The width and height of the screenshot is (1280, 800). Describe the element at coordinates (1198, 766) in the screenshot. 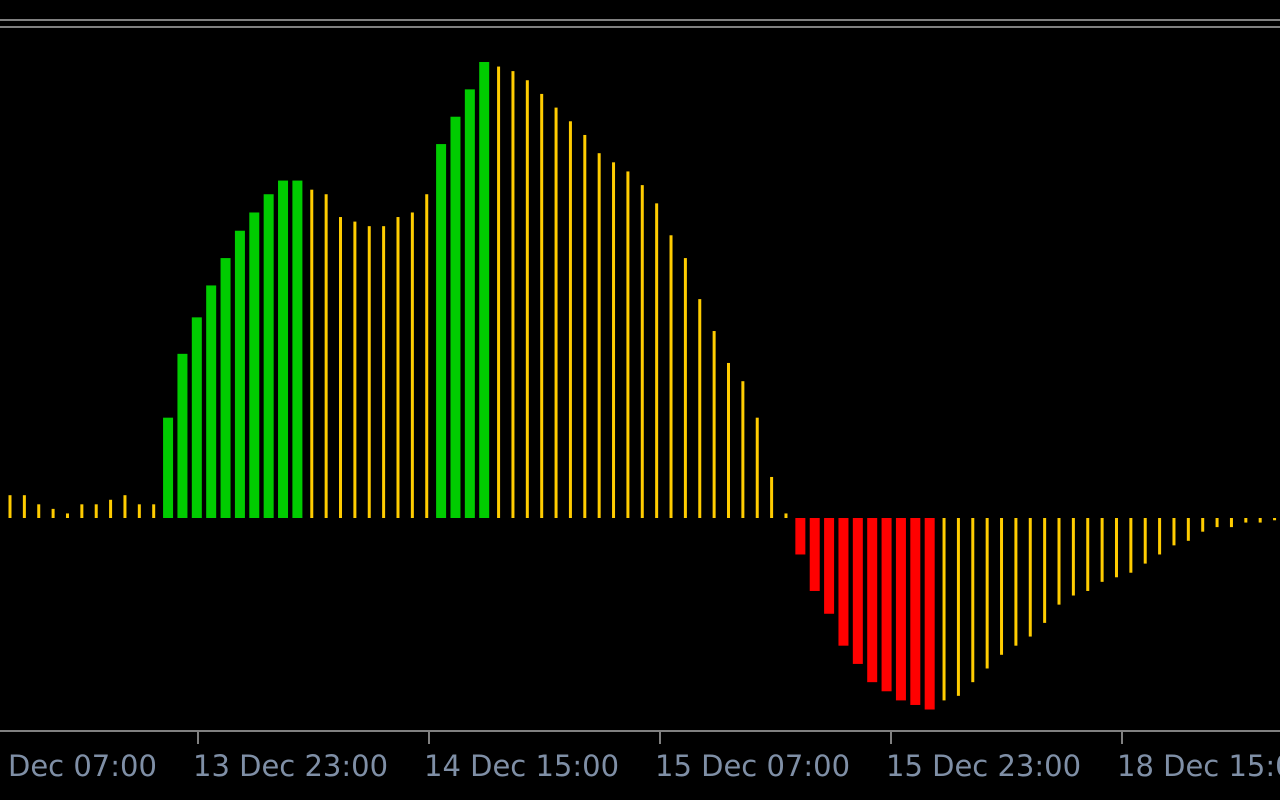

I see `x-tick-label: 18 Dec 15:00` at that location.